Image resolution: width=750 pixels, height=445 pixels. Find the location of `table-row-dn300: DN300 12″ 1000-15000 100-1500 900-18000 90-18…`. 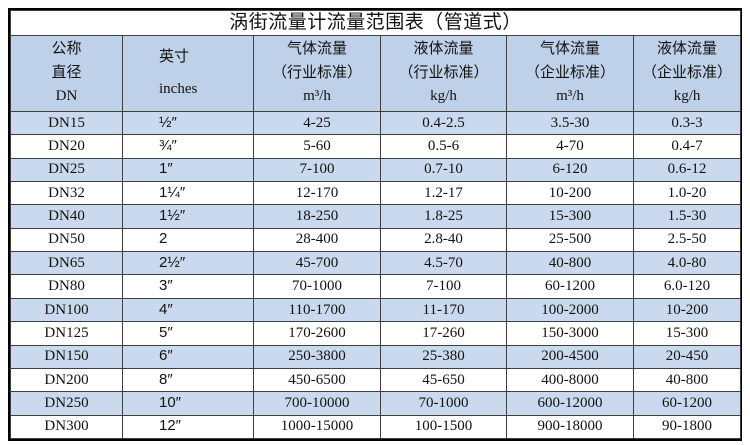

table-row-dn300: DN300 12″ 1000-15000 100-1500 900-18000 90-18… is located at coordinates (376, 427).